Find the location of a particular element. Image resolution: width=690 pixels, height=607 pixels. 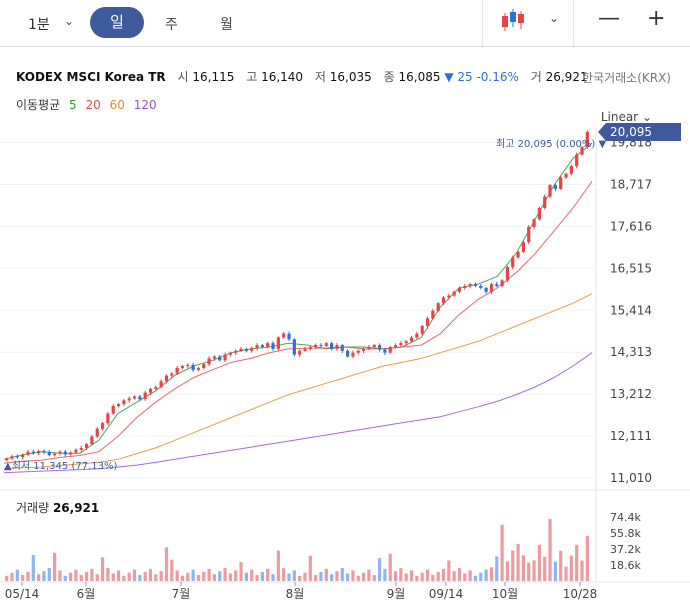

chart-type-button: ⌄ is located at coordinates (528, 23).